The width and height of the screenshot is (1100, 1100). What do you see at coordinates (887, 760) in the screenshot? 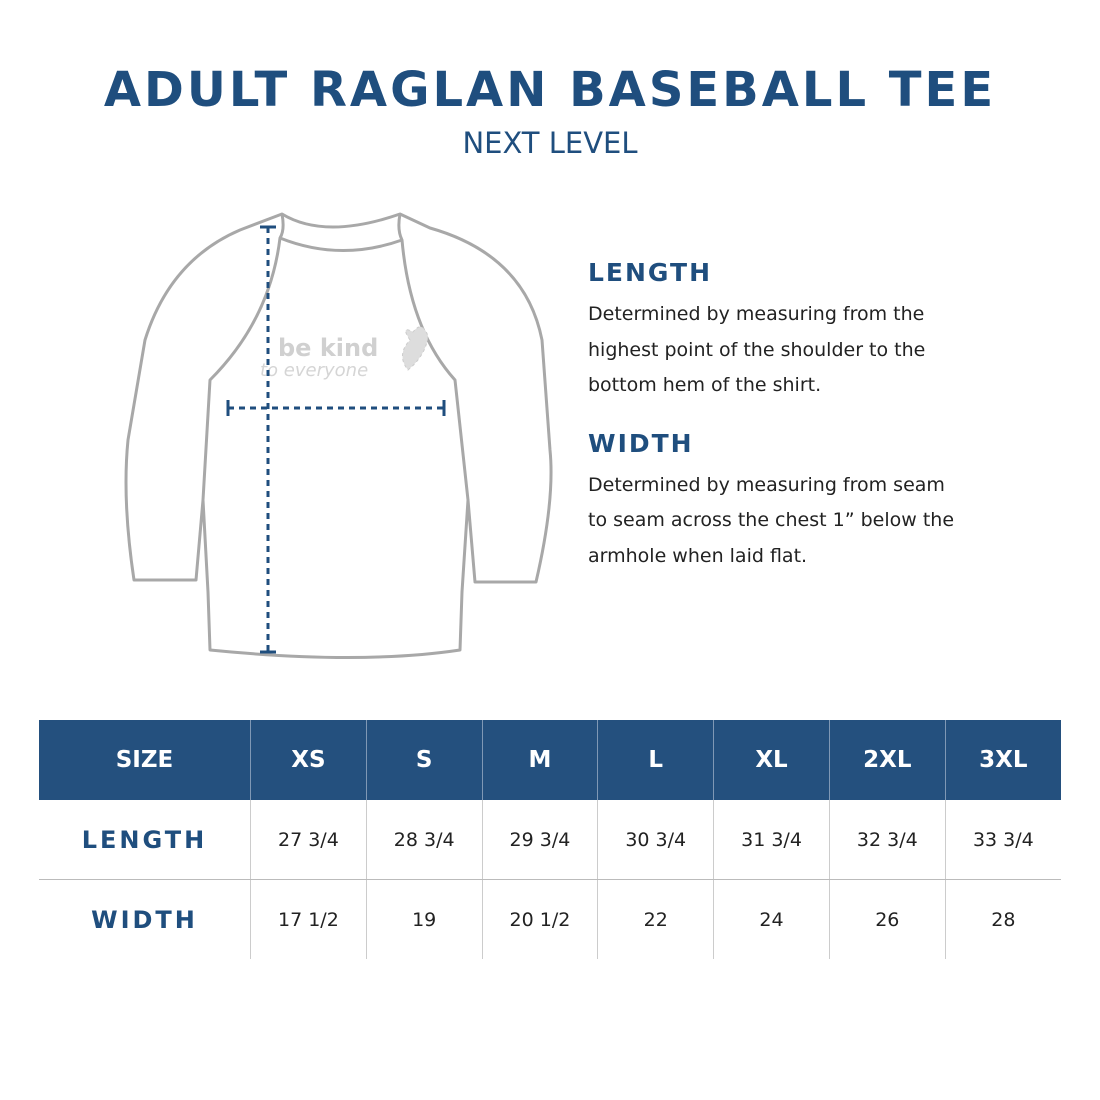
I see `header-cell: 2XL` at bounding box center [887, 760].